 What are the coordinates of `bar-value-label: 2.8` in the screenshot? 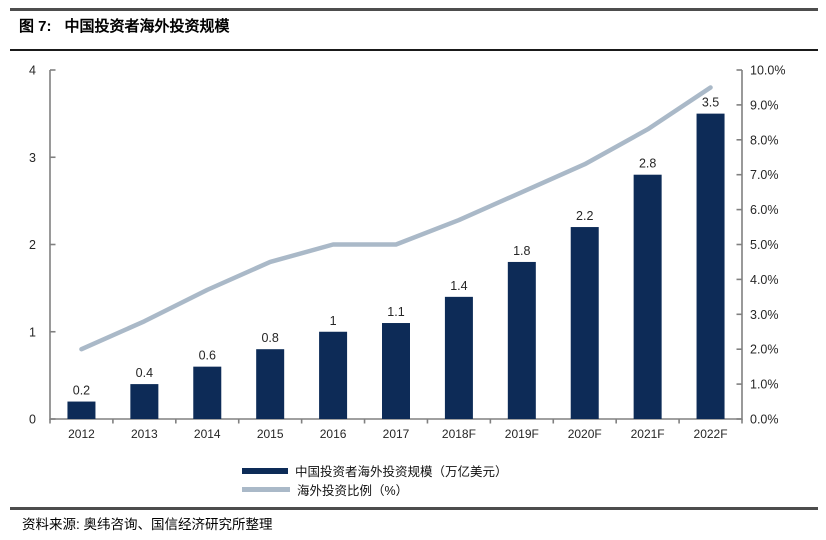 It's located at (647, 164).